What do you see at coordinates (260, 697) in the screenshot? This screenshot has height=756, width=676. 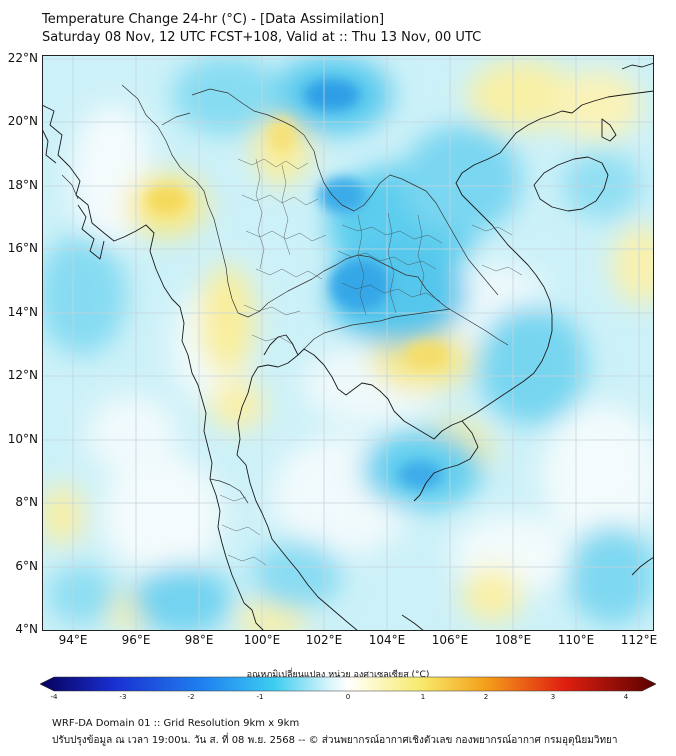 I see `colorbar-tick-label: -1` at bounding box center [260, 697].